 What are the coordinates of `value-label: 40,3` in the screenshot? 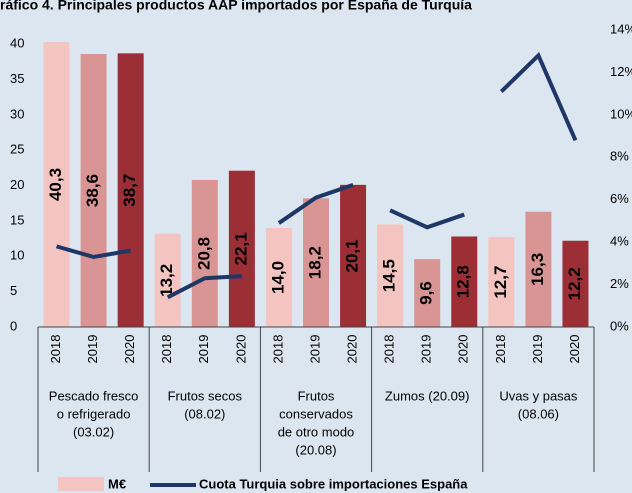 It's located at (55, 184).